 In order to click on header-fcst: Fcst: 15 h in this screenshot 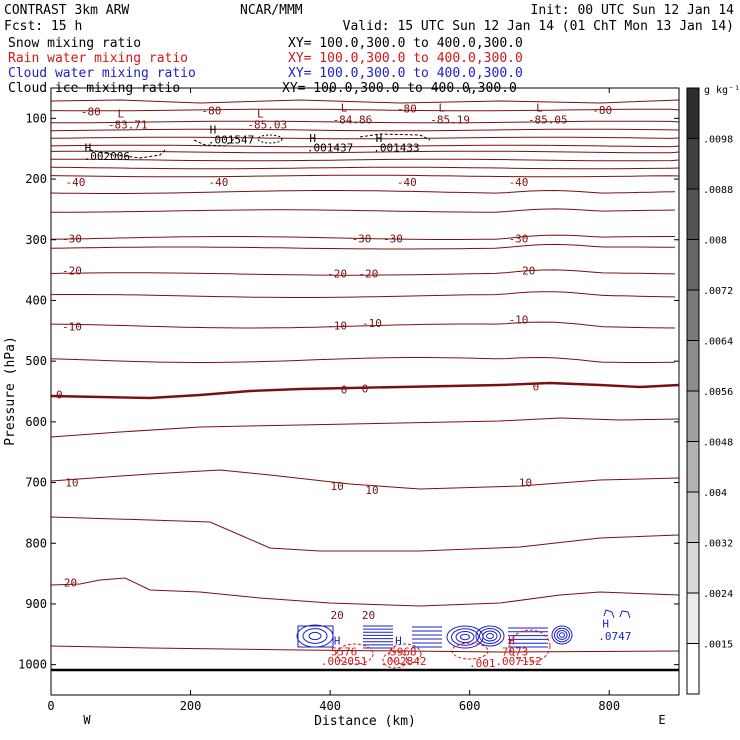, I will do `click(43, 26)`.